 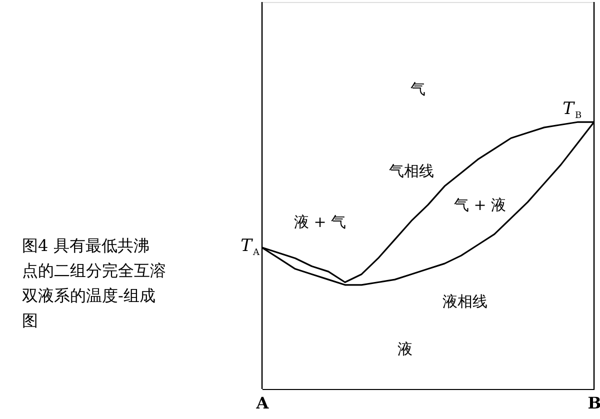 I want to click on annotation: 气 + 液, so click(x=480, y=205).